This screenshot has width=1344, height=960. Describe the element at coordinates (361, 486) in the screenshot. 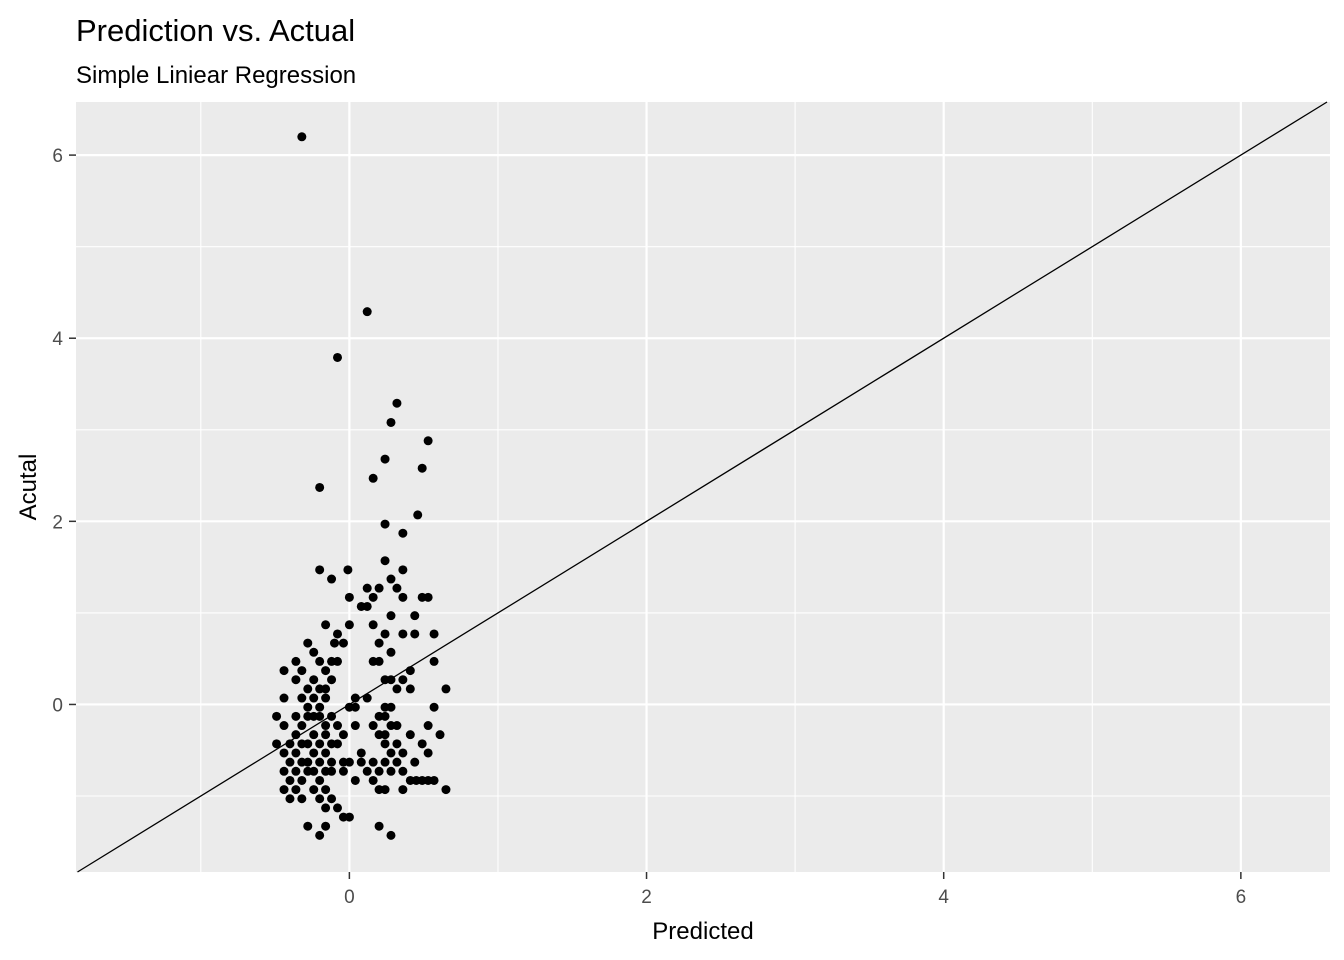

I see `data-points` at that location.